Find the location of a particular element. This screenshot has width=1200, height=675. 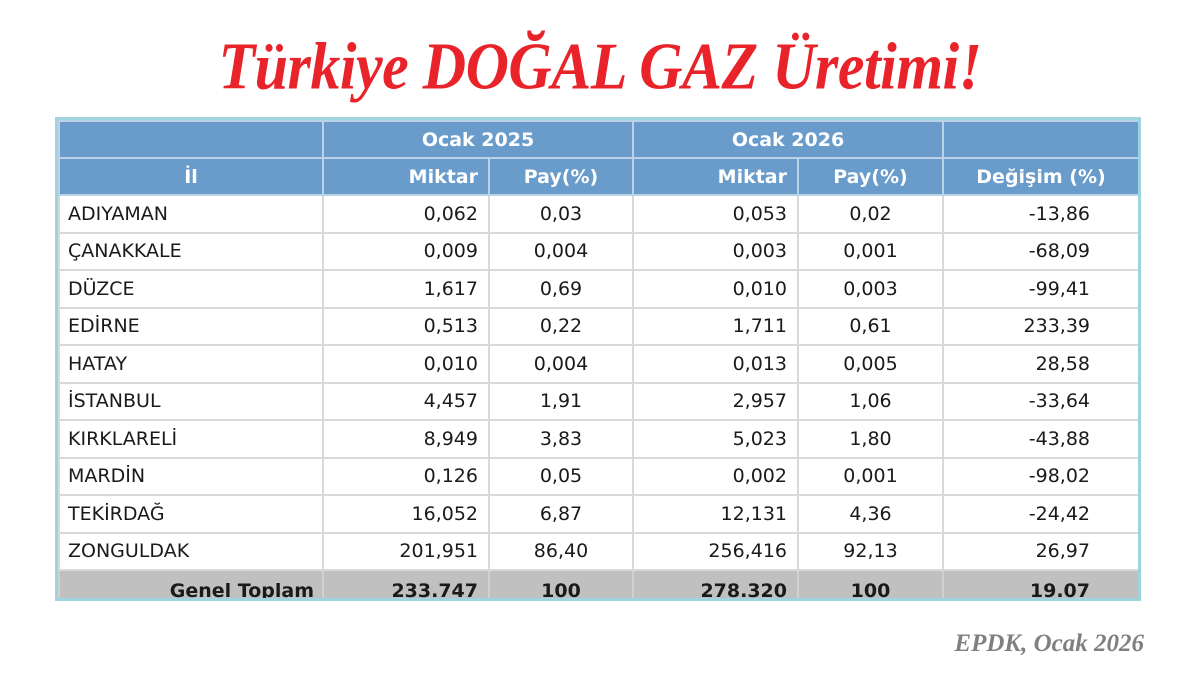

change-cell: 28,58 is located at coordinates (1040, 364).